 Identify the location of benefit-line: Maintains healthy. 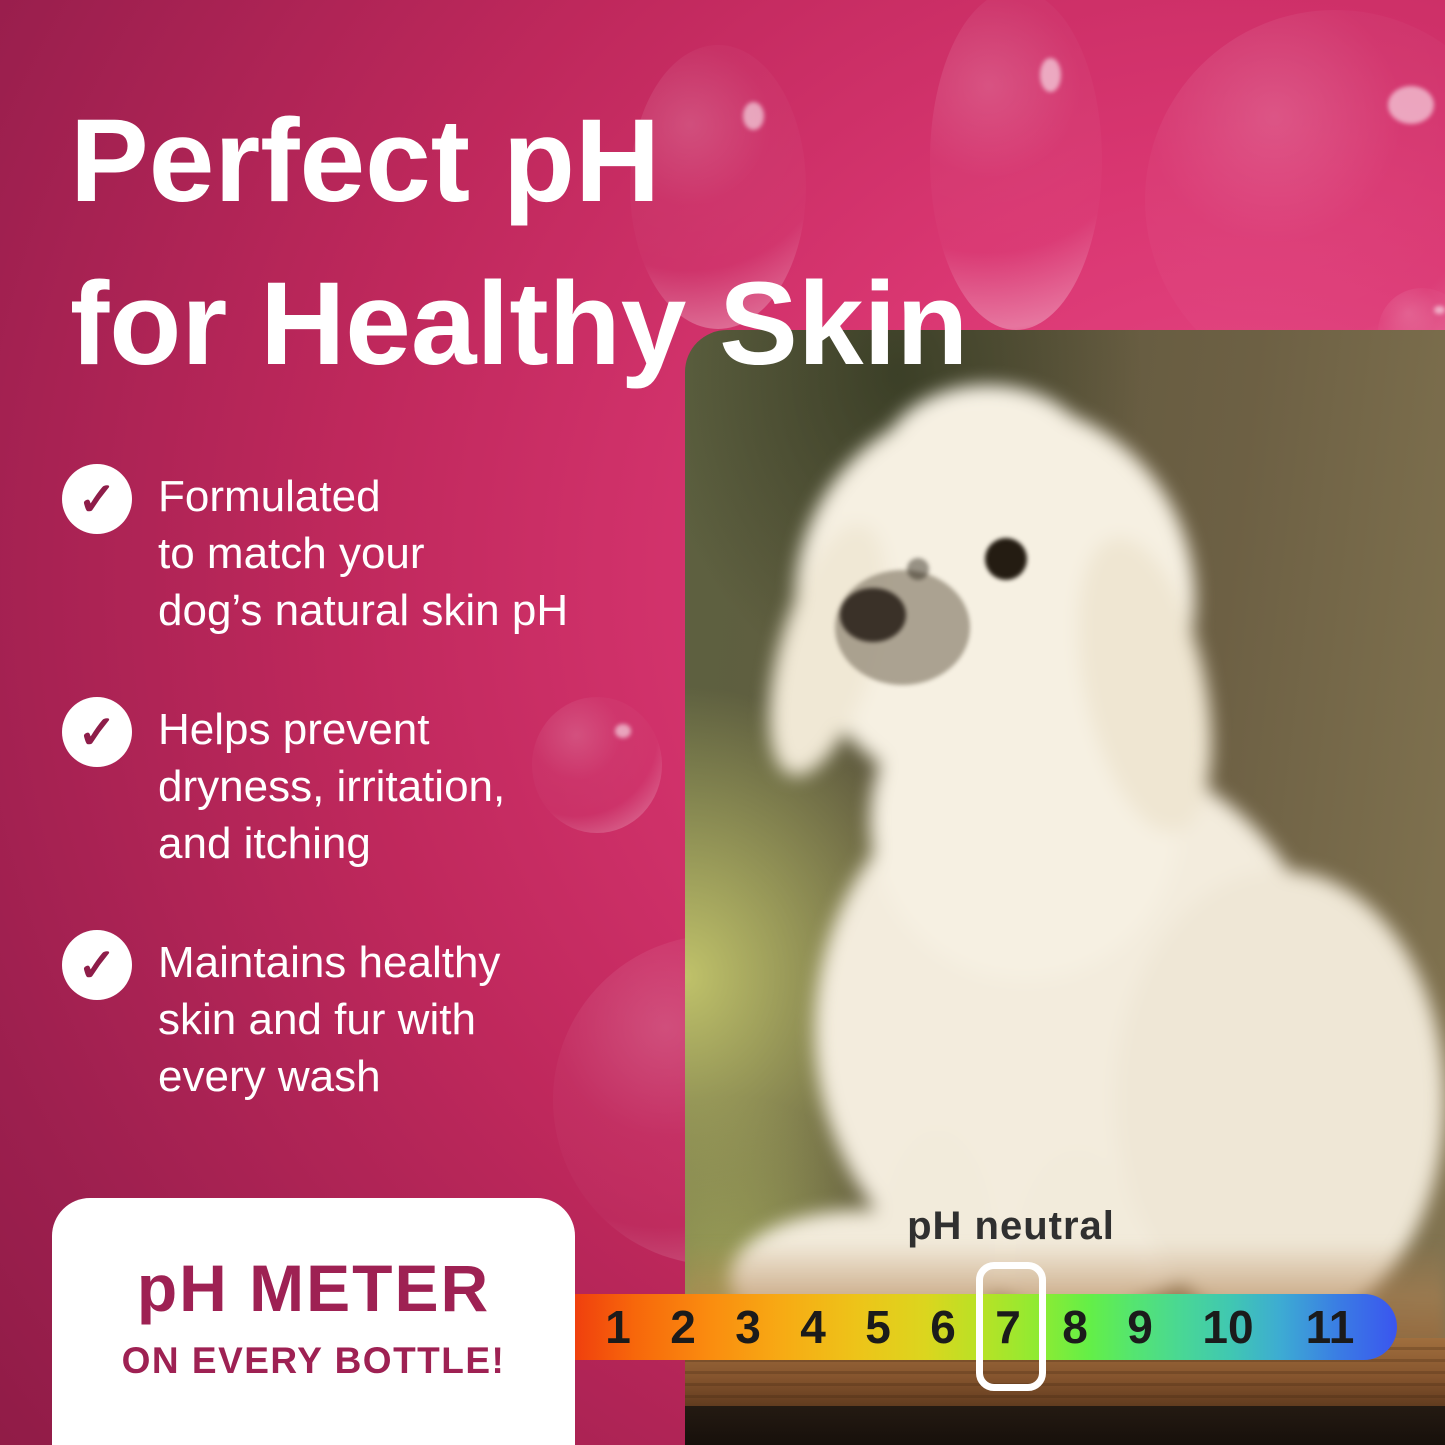
(329, 962).